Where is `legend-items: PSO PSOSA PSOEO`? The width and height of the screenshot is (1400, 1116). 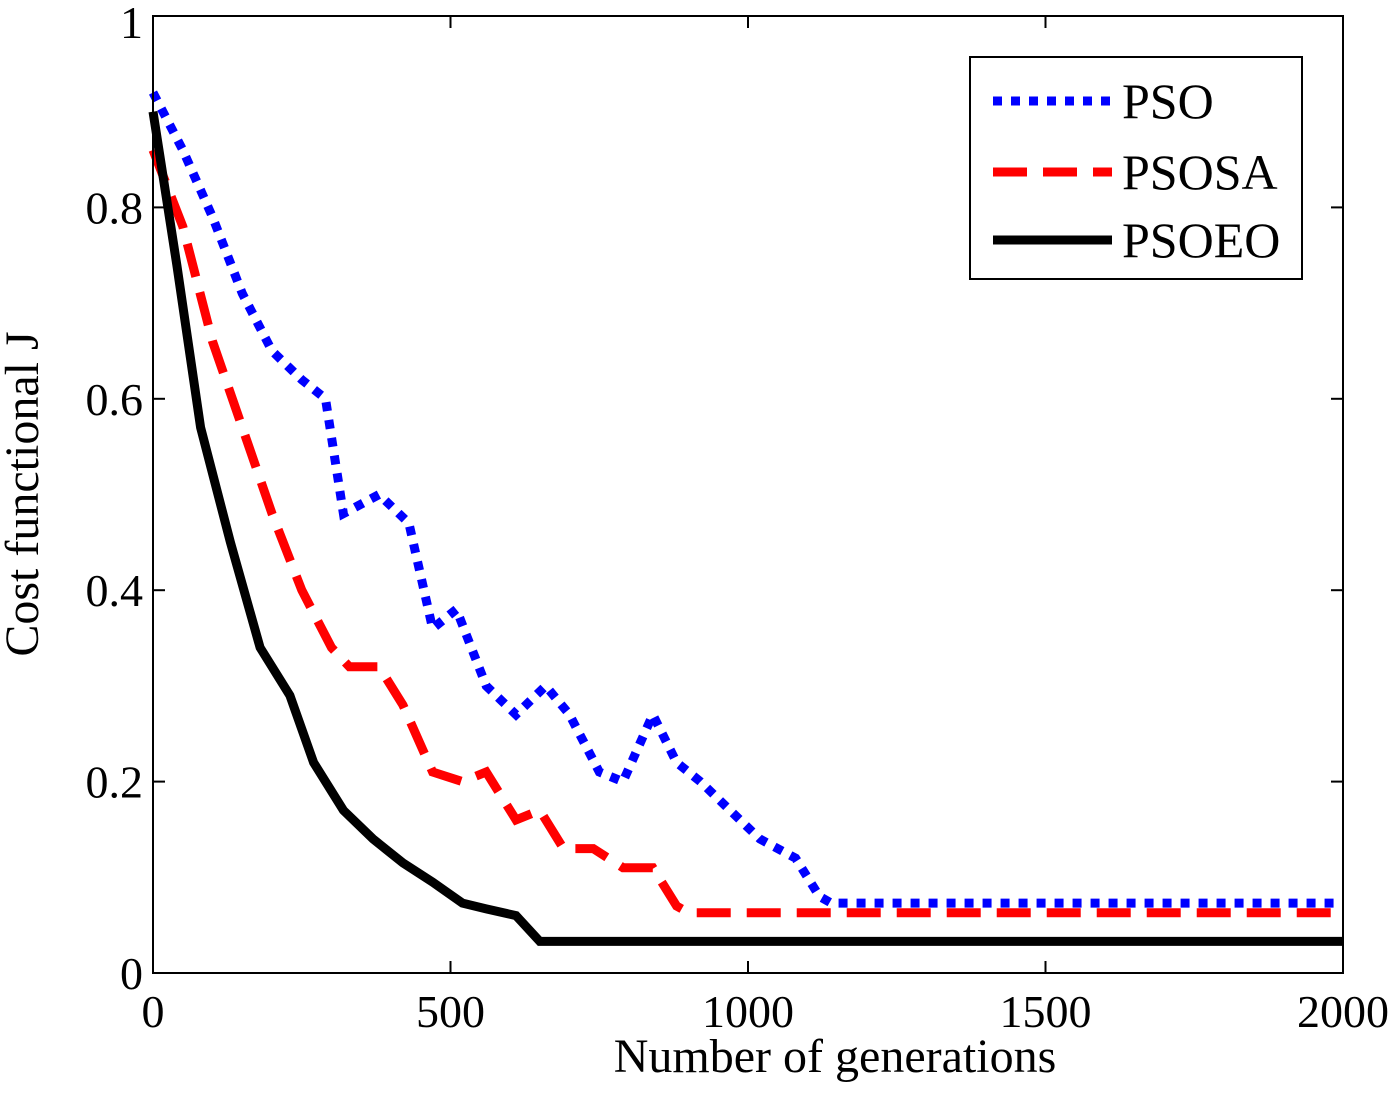 legend-items: PSO PSOSA PSOEO is located at coordinates (1136, 170).